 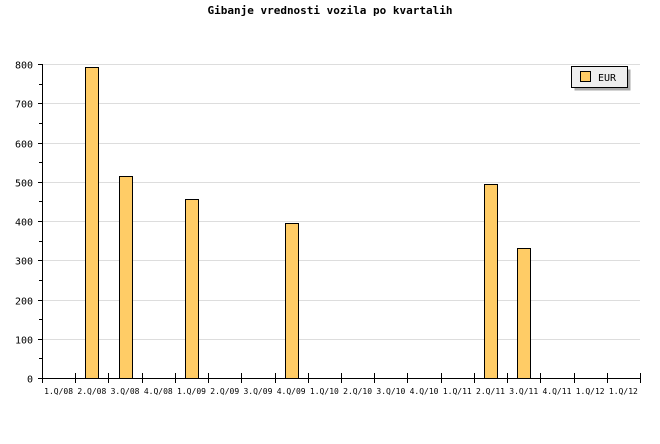 What do you see at coordinates (523, 391) in the screenshot?
I see `x-tick-label: 3.Q/11` at bounding box center [523, 391].